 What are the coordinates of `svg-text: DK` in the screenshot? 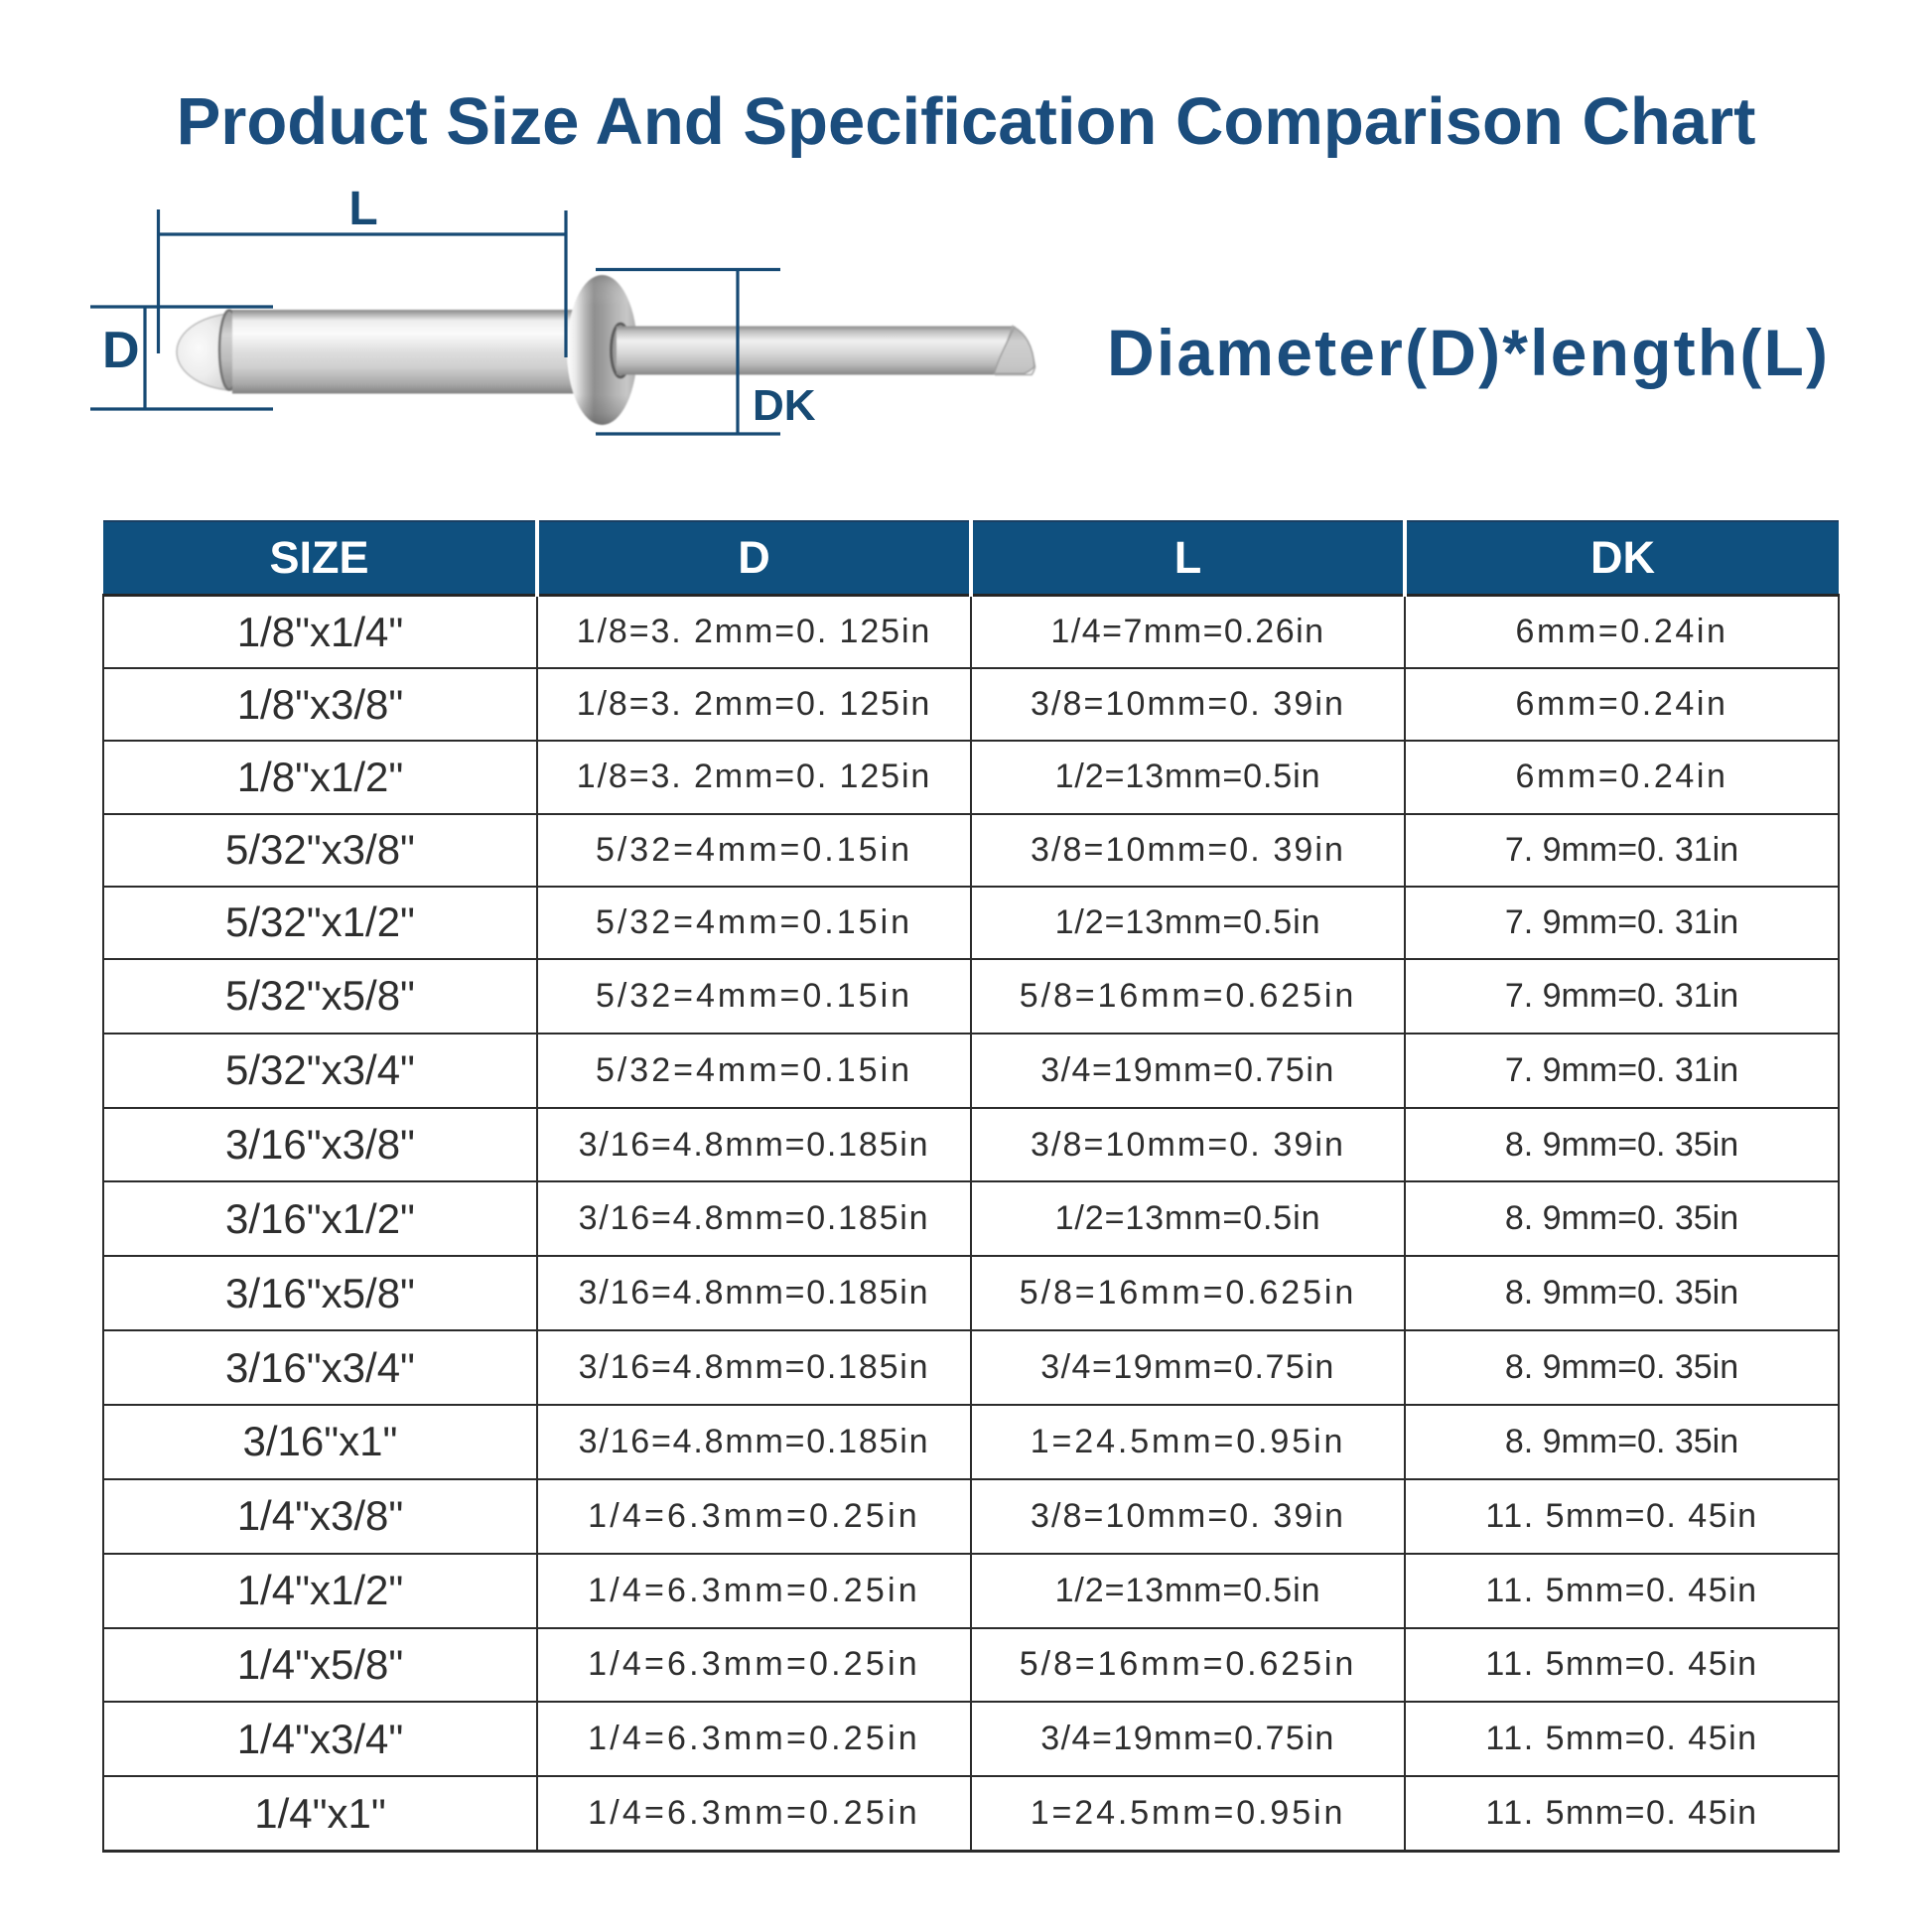 It's located at (784, 405).